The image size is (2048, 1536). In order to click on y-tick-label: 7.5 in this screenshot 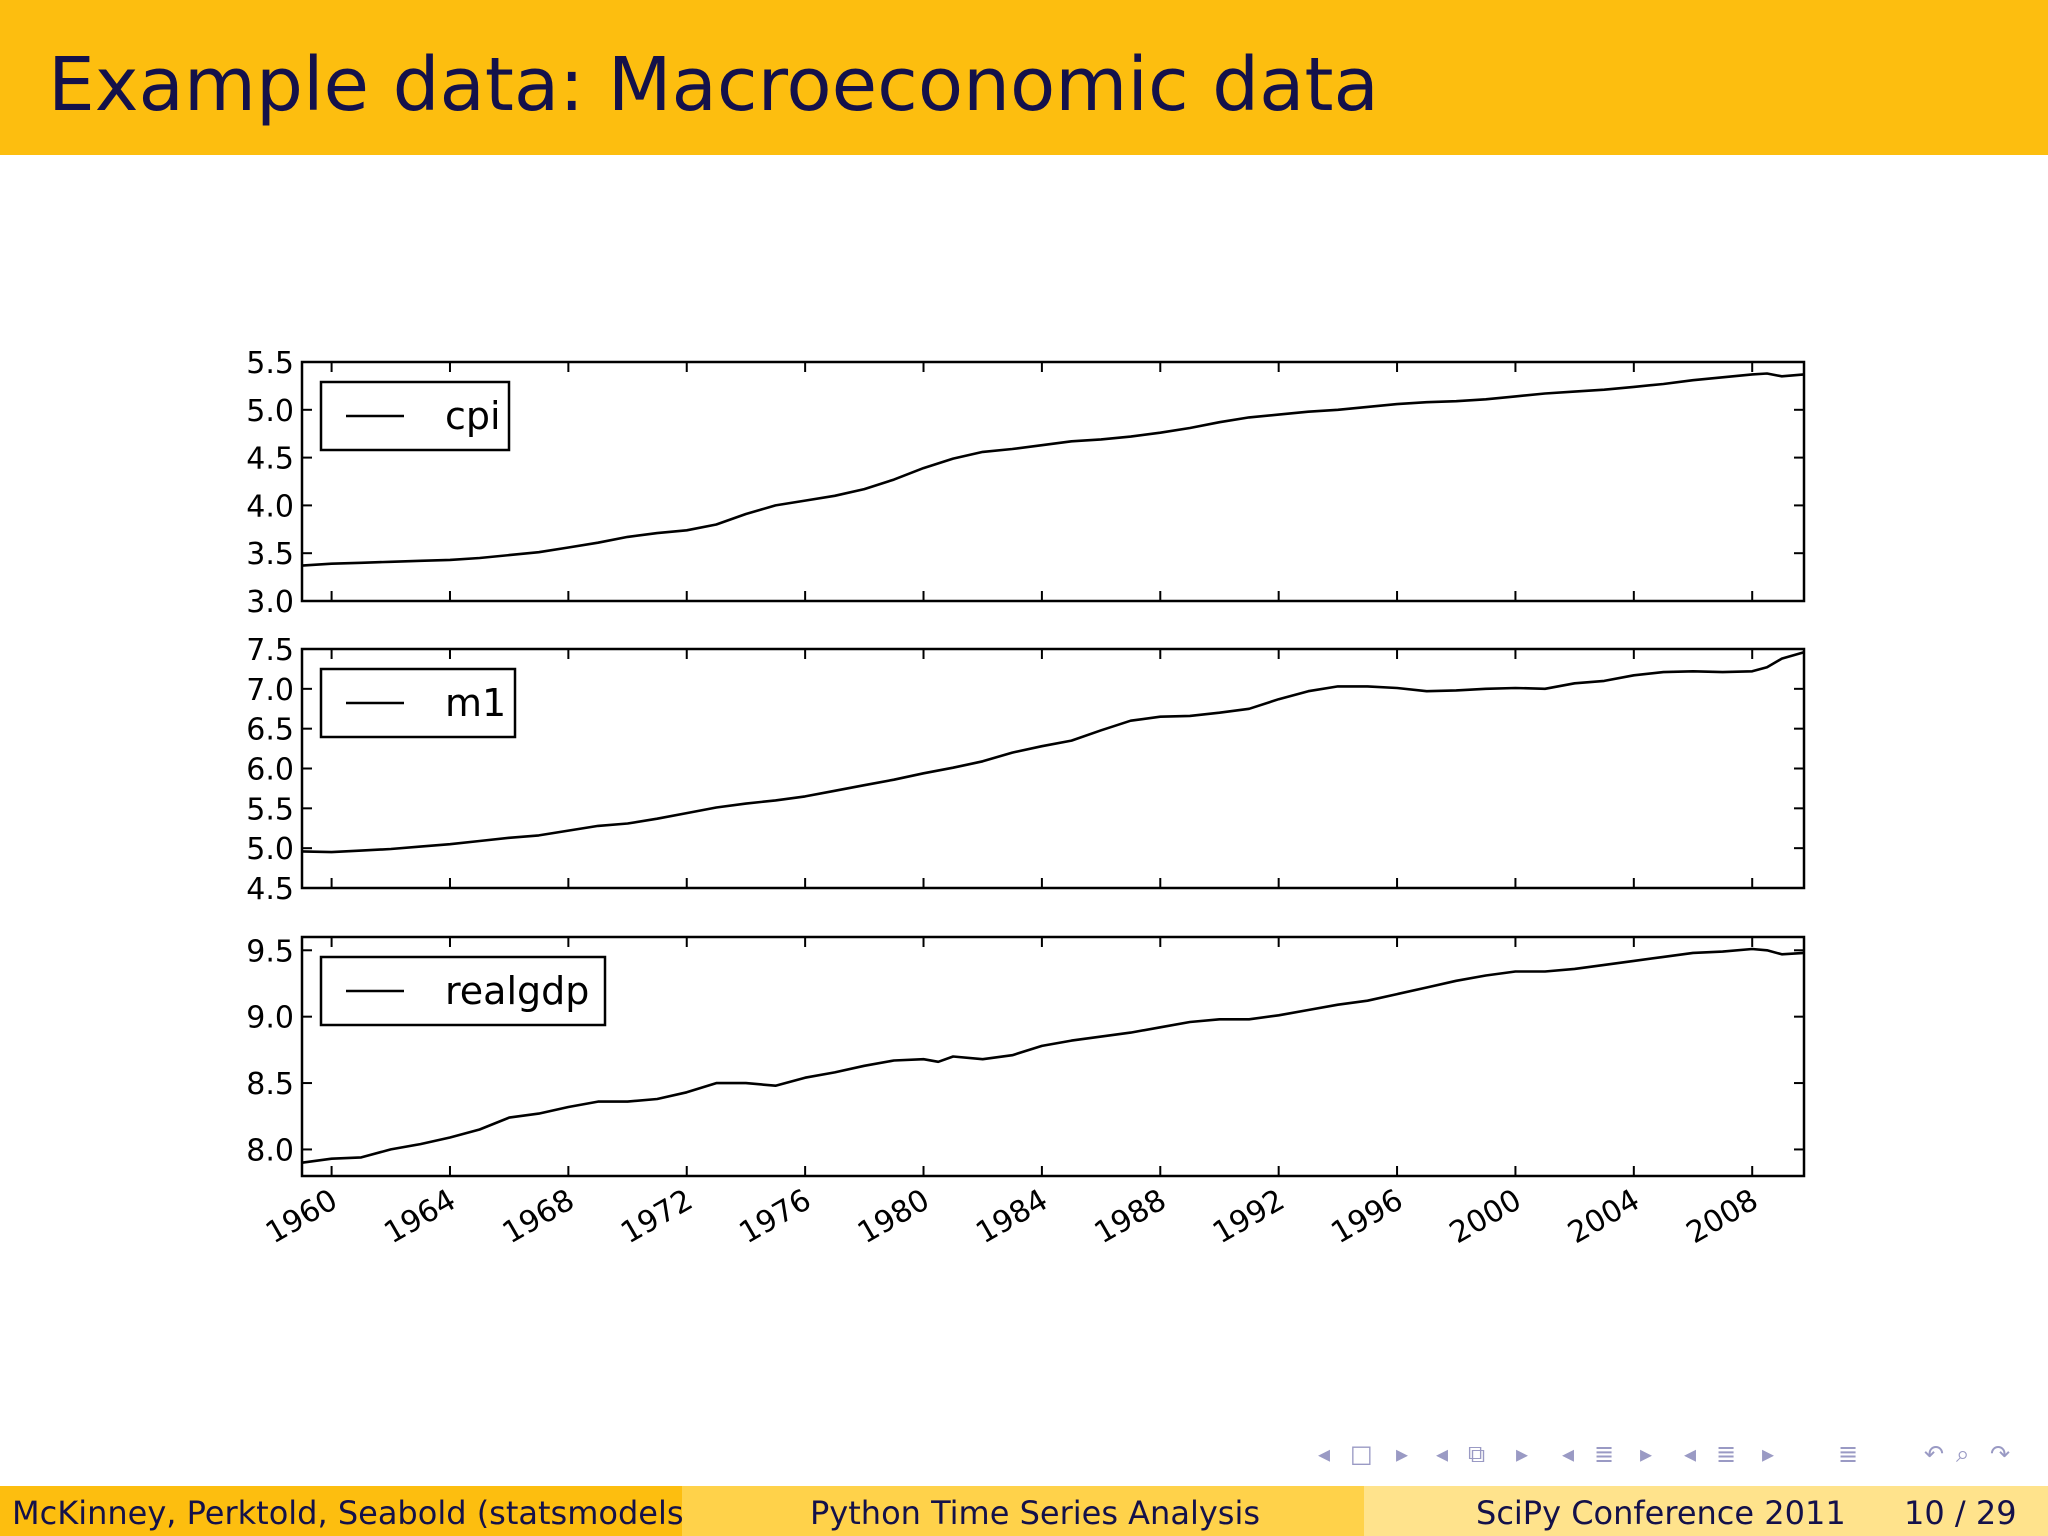, I will do `click(270, 650)`.